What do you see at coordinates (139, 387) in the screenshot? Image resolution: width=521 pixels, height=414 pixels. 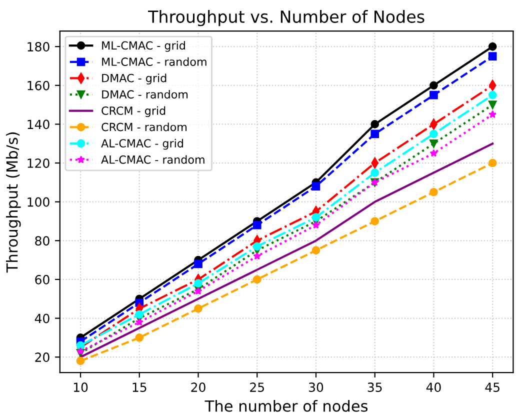 I see `x-tick-label: 15` at bounding box center [139, 387].